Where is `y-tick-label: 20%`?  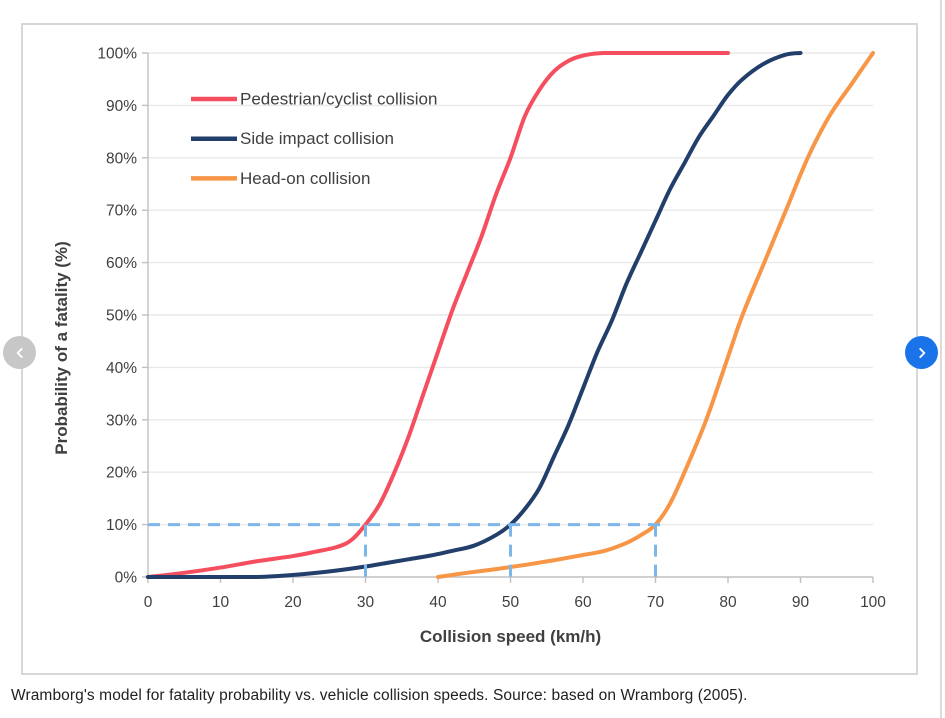 y-tick-label: 20% is located at coordinates (121, 473).